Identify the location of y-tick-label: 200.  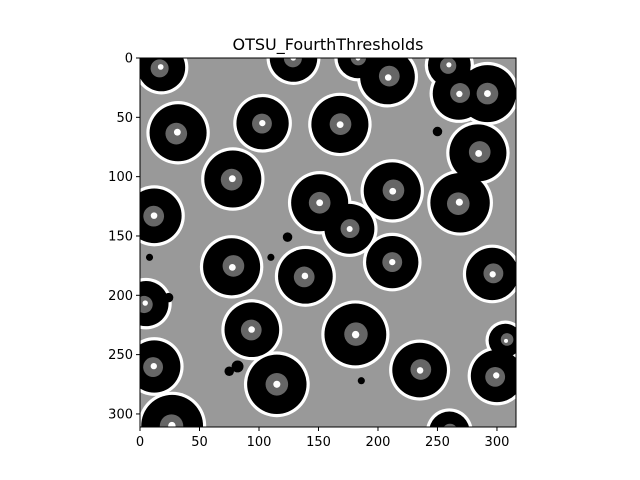
(120, 296).